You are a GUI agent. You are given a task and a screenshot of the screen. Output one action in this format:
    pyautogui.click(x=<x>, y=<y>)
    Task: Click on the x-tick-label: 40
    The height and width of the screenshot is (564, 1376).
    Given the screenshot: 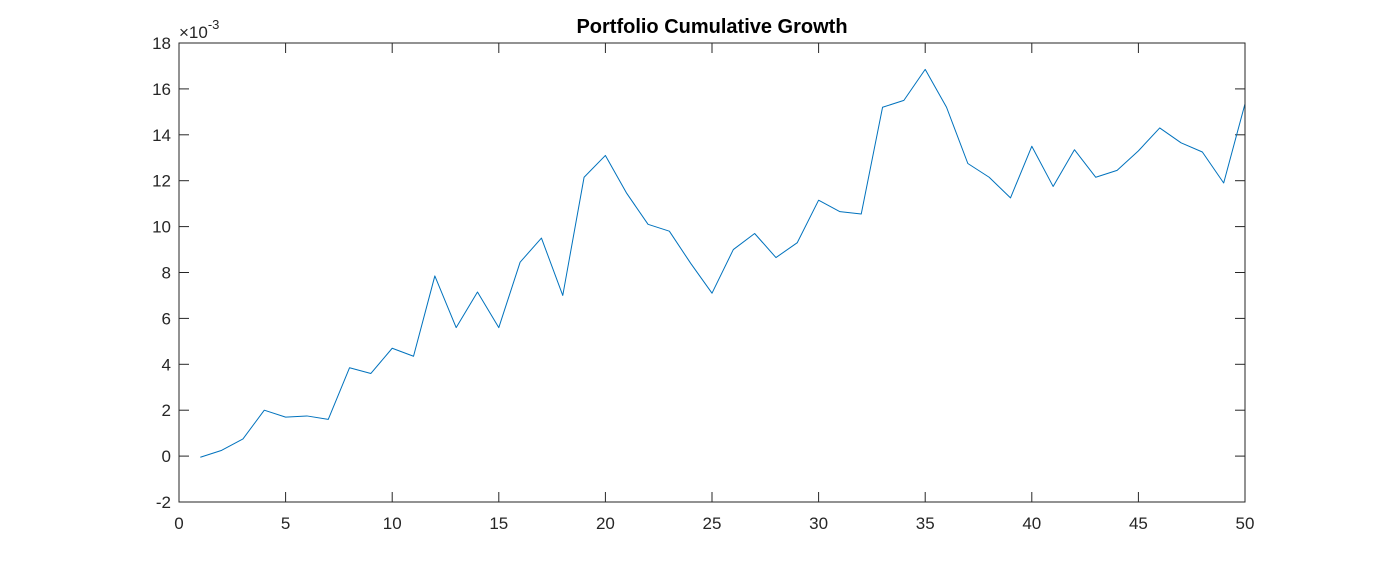 What is the action you would take?
    pyautogui.click(x=1031, y=523)
    